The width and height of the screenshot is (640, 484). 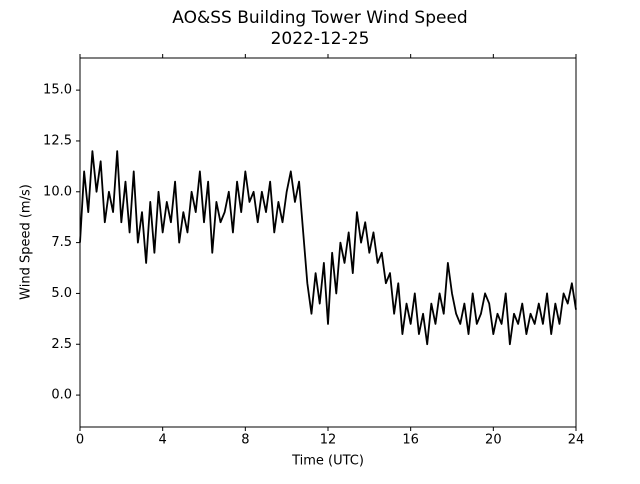 I want to click on x-tick-label: 4, so click(x=163, y=440).